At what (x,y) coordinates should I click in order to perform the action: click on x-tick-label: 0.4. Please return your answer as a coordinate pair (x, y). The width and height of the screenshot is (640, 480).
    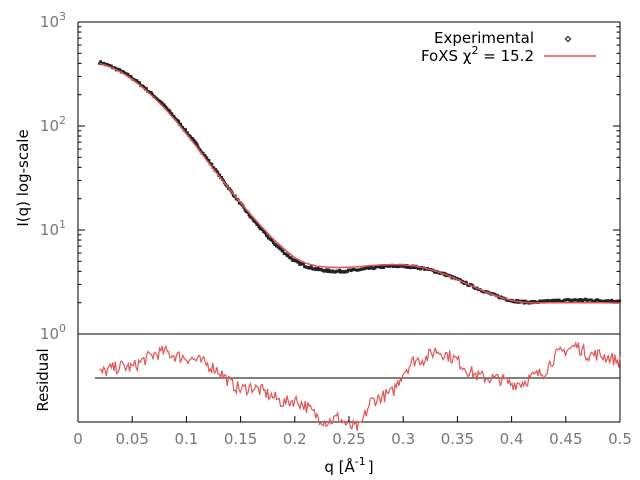
    Looking at the image, I should click on (512, 439).